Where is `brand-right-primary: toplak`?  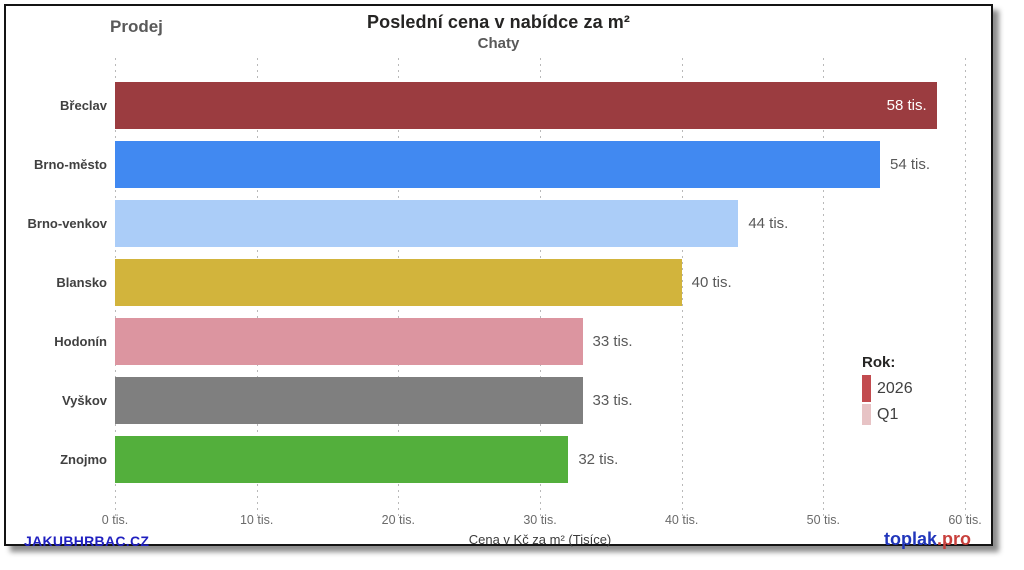 brand-right-primary: toplak is located at coordinates (910, 539).